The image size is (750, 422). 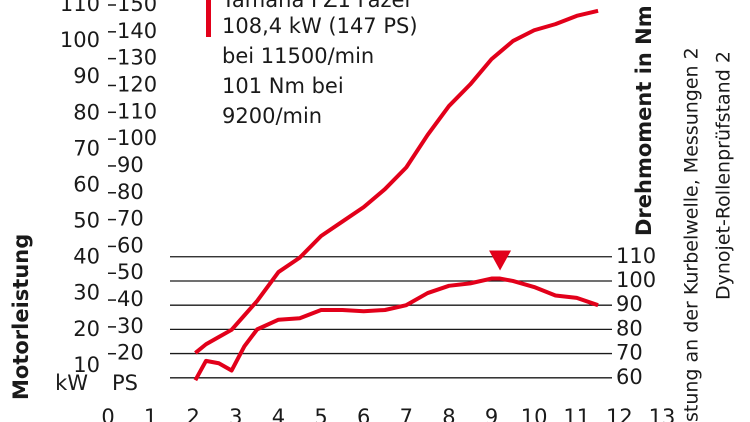 What do you see at coordinates (137, 58) in the screenshot?
I see `y3-tick-label: 130` at bounding box center [137, 58].